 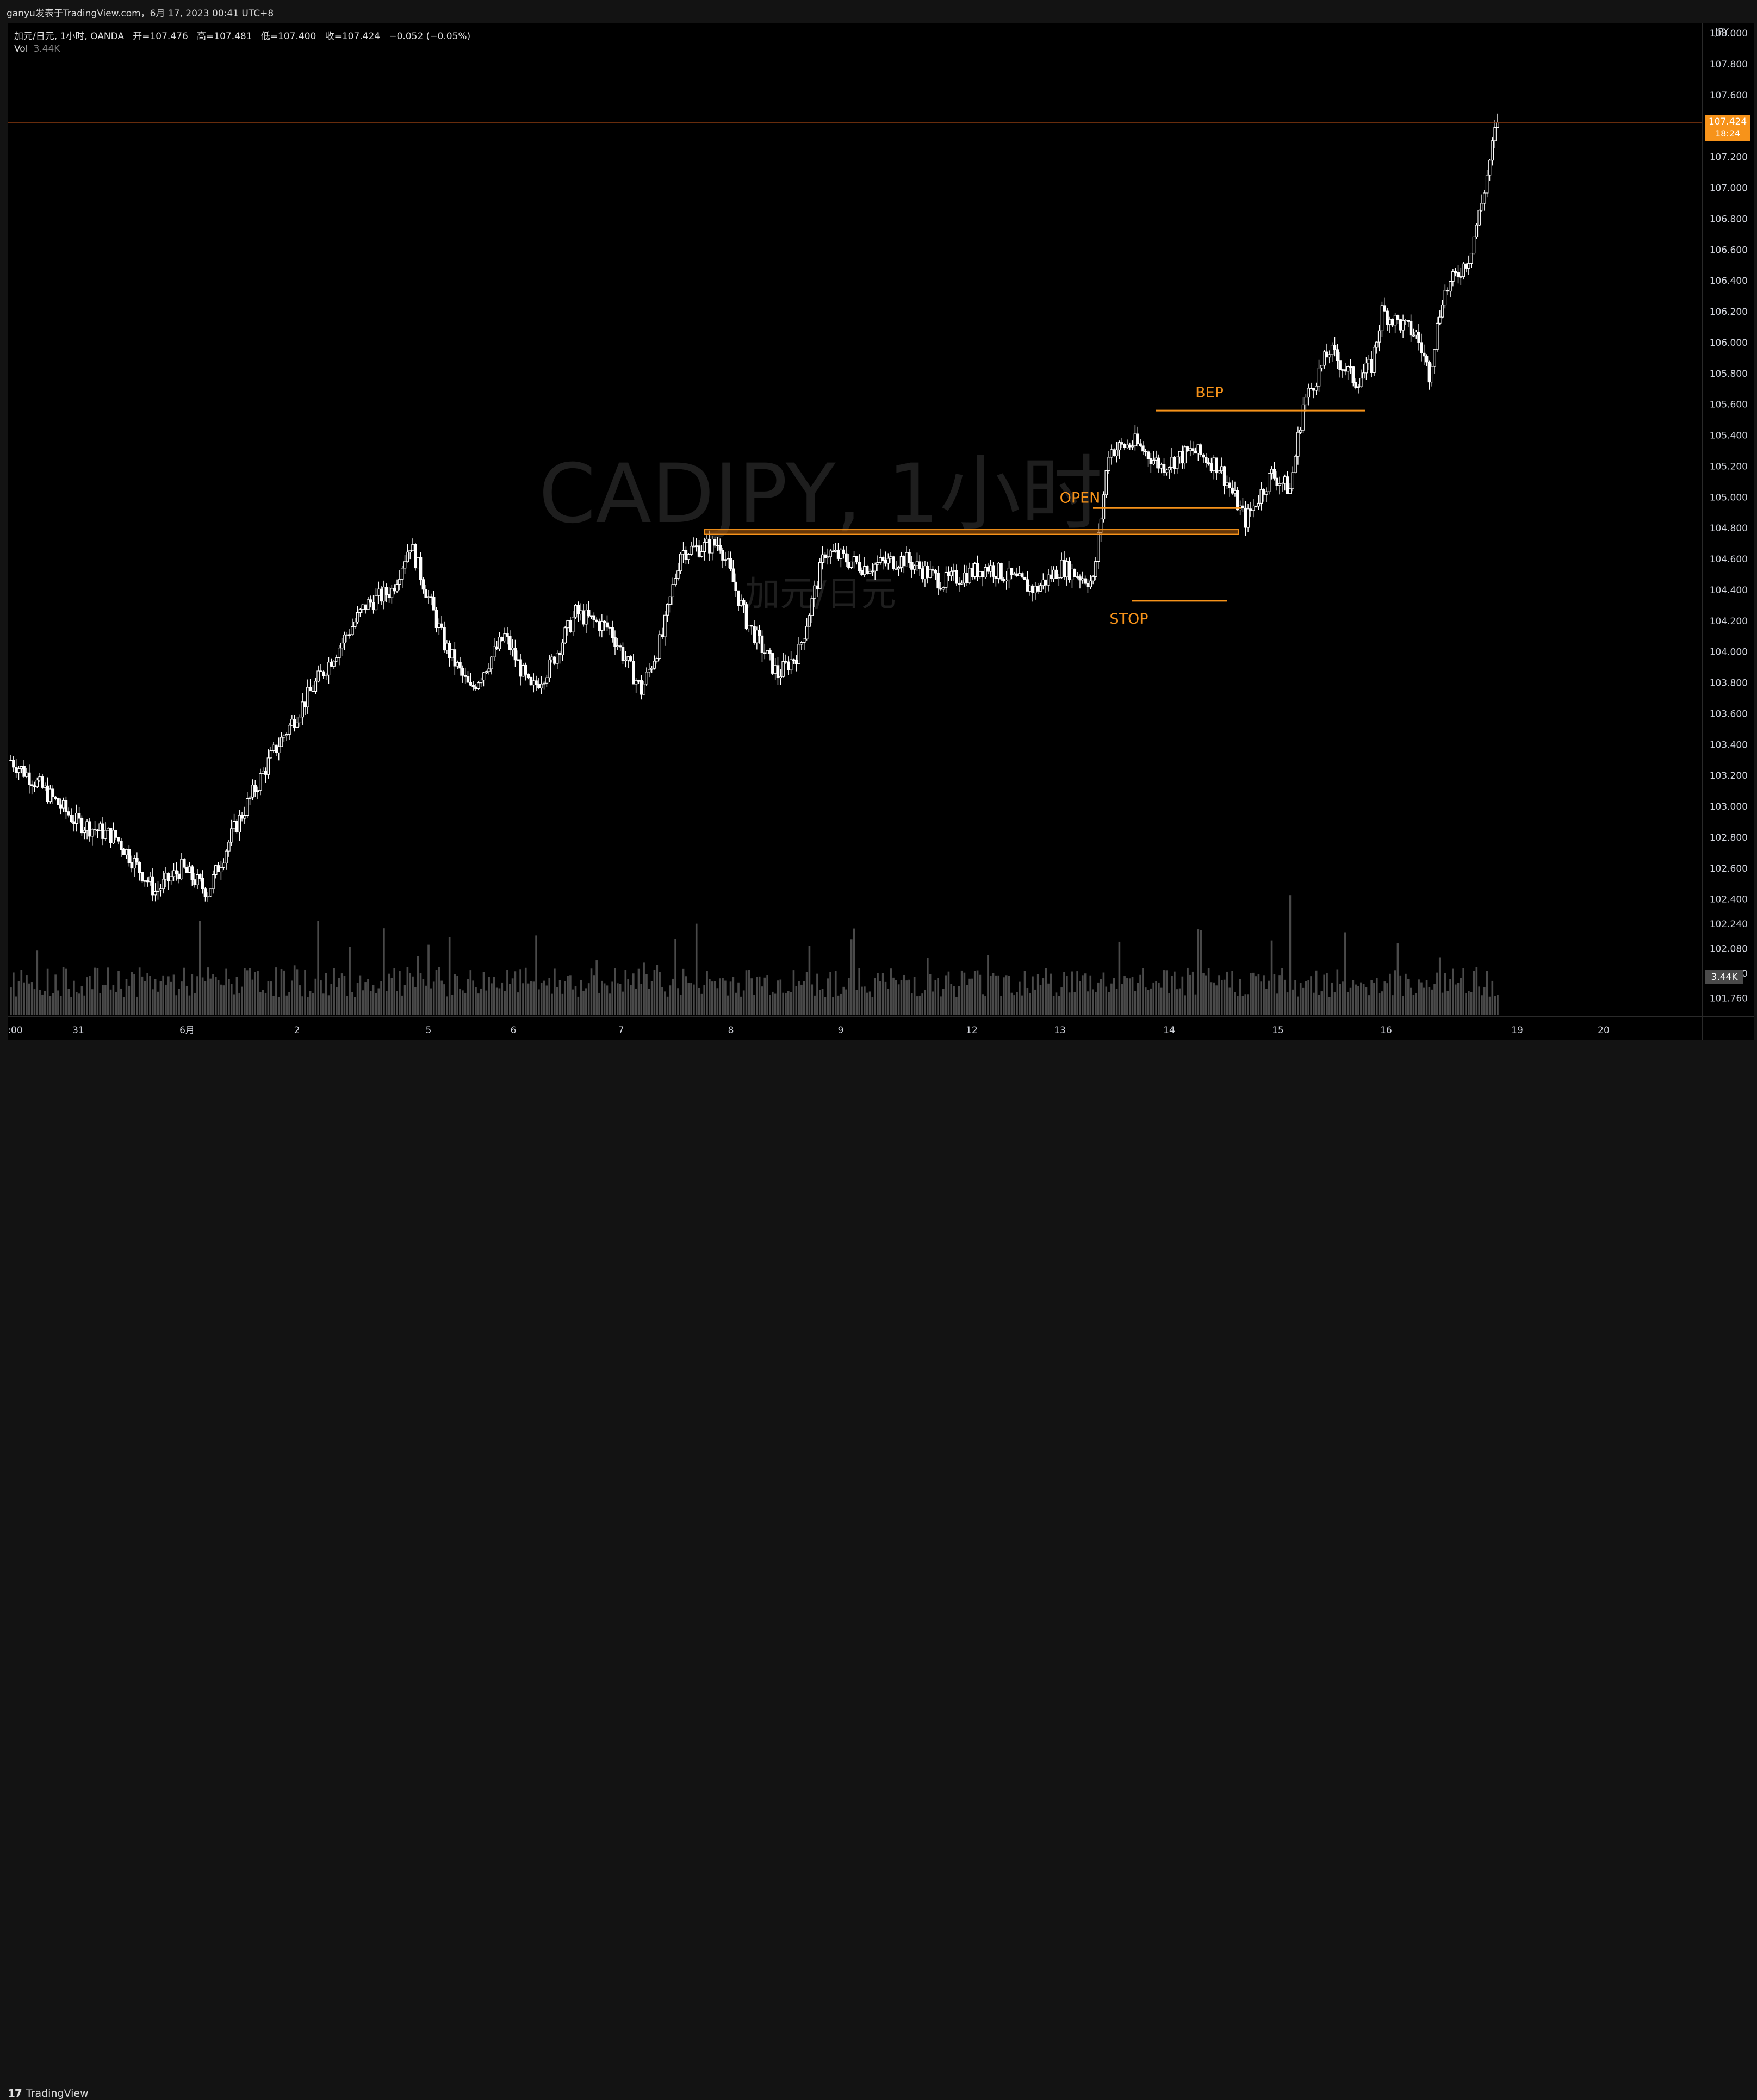 I want to click on price-tick-label: 101.760, so click(x=1729, y=998).